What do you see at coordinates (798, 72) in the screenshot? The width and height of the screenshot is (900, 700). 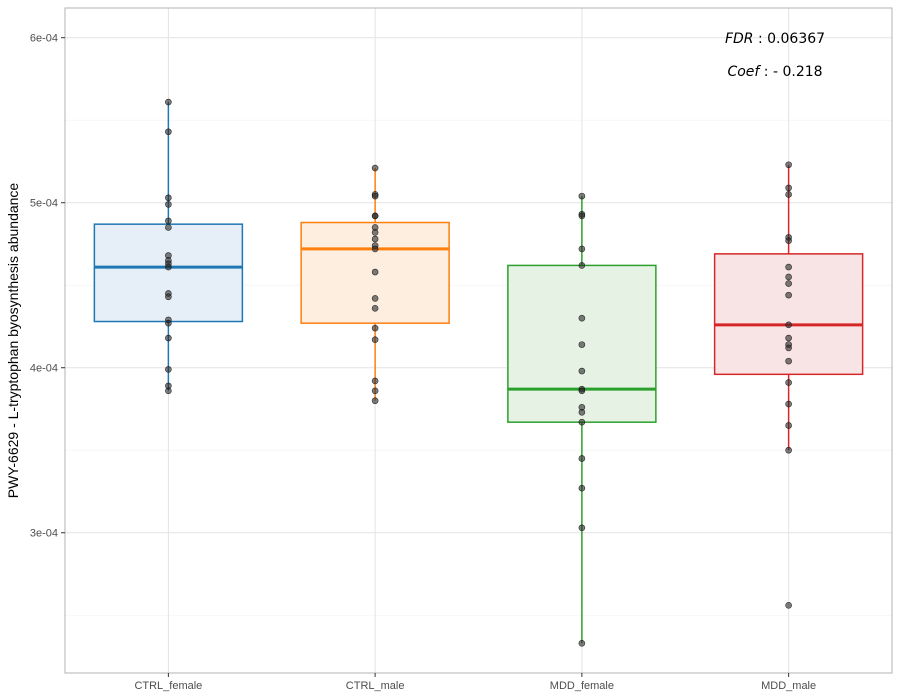 I see `coef-value: - 0.218` at bounding box center [798, 72].